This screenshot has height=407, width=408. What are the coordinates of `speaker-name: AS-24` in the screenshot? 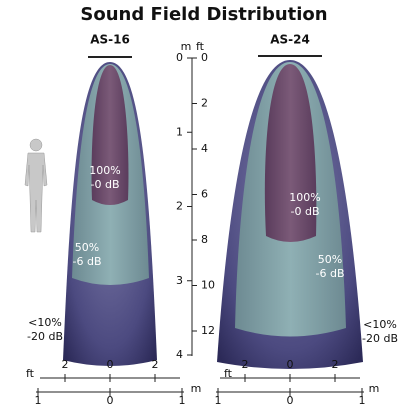 It's located at (290, 40).